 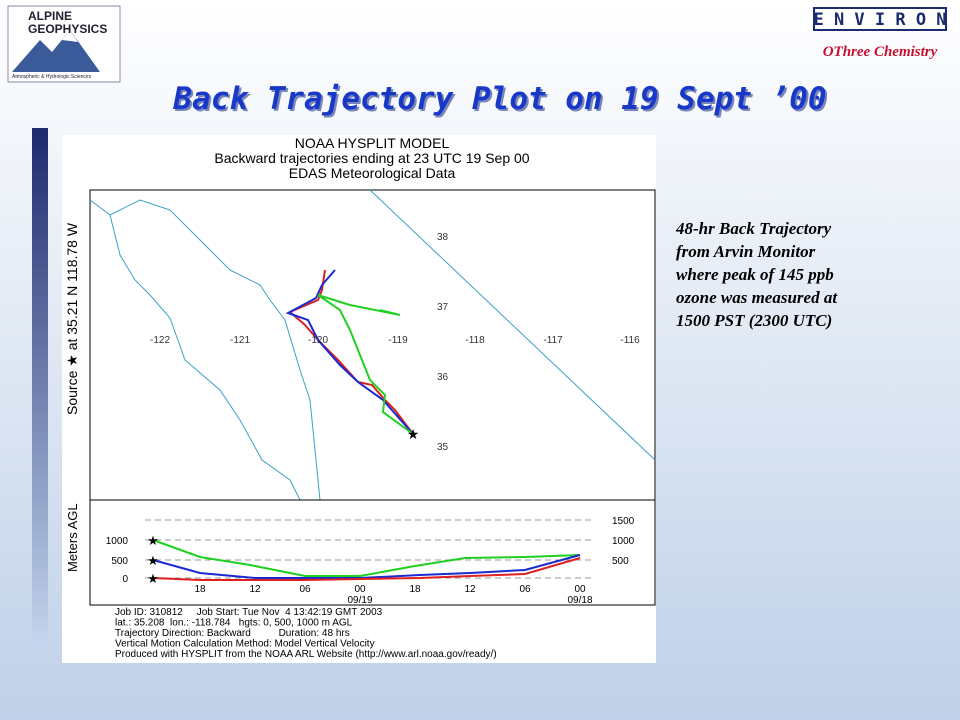 What do you see at coordinates (754, 320) in the screenshot?
I see `description-line: 1500 PST (2300 UTC)` at bounding box center [754, 320].